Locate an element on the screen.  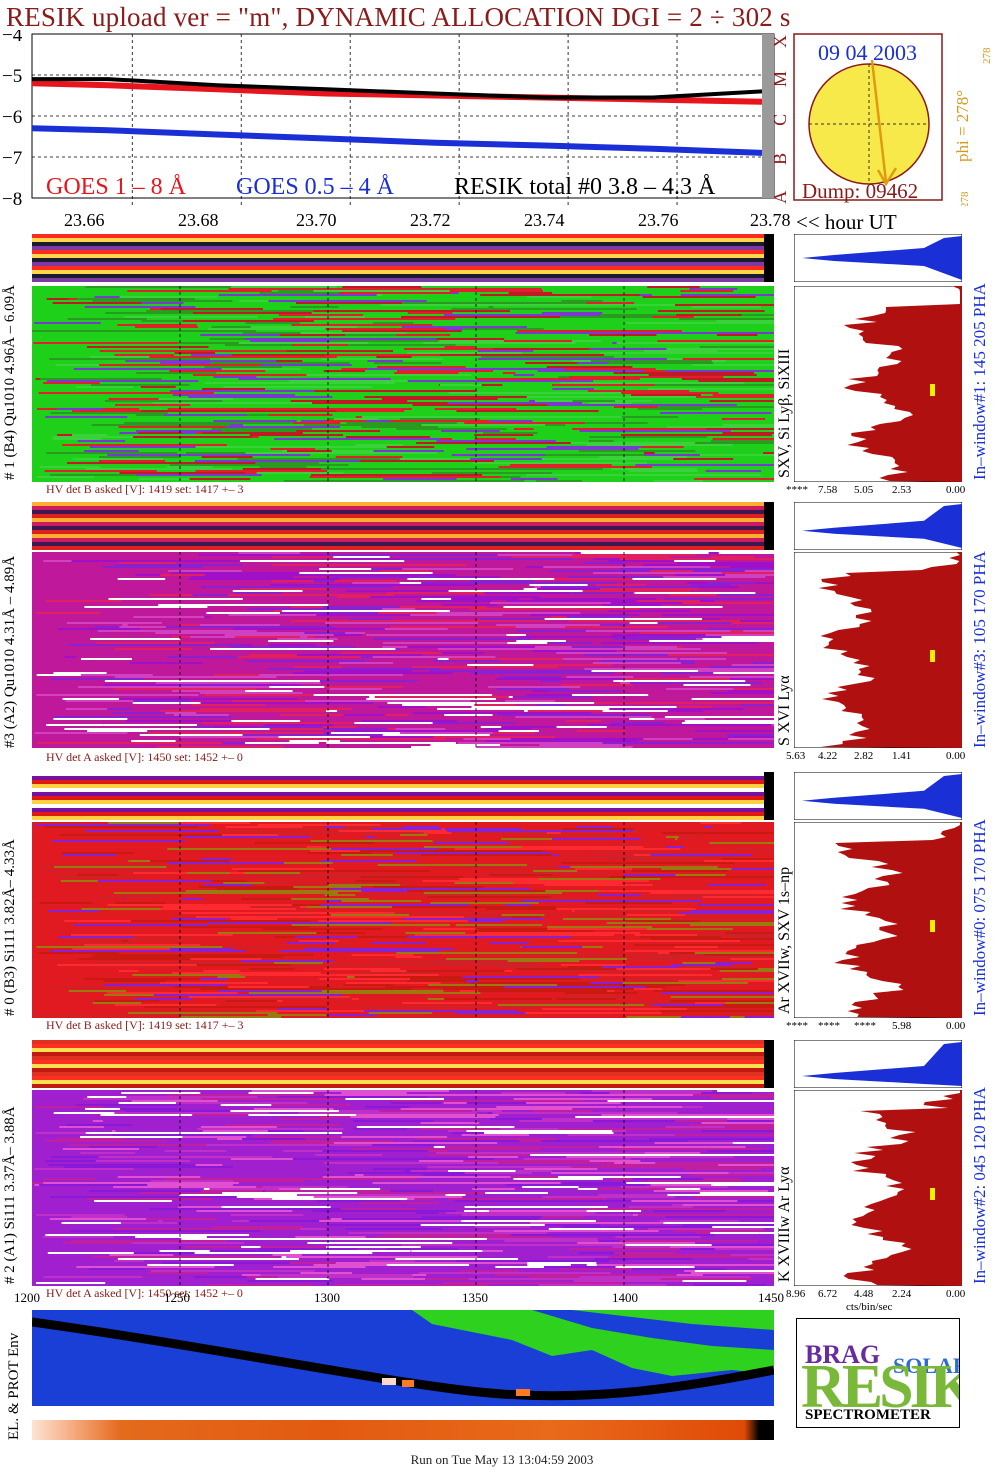
sun-date: 09 04 2003 is located at coordinates (867, 52).